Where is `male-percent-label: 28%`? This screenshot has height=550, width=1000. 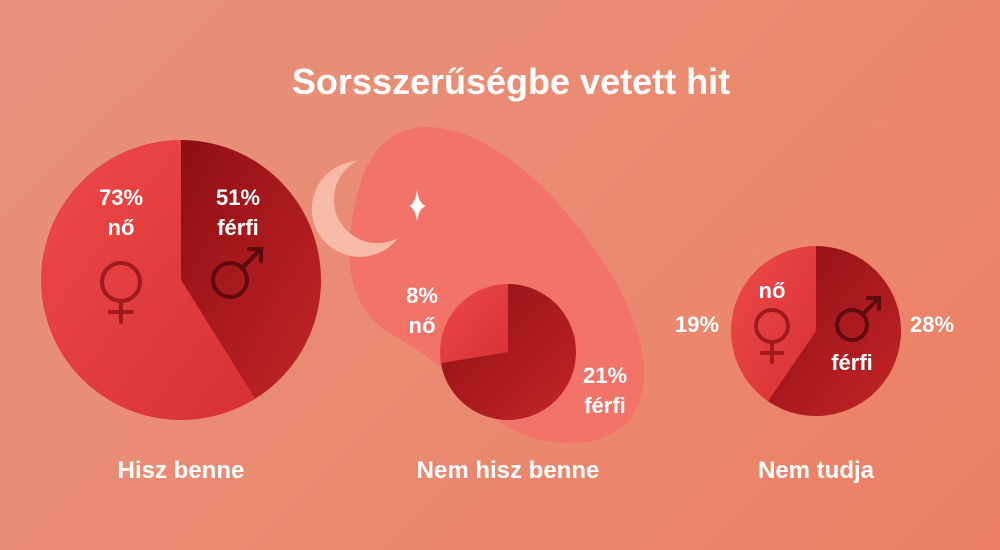 male-percent-label: 28% is located at coordinates (932, 324).